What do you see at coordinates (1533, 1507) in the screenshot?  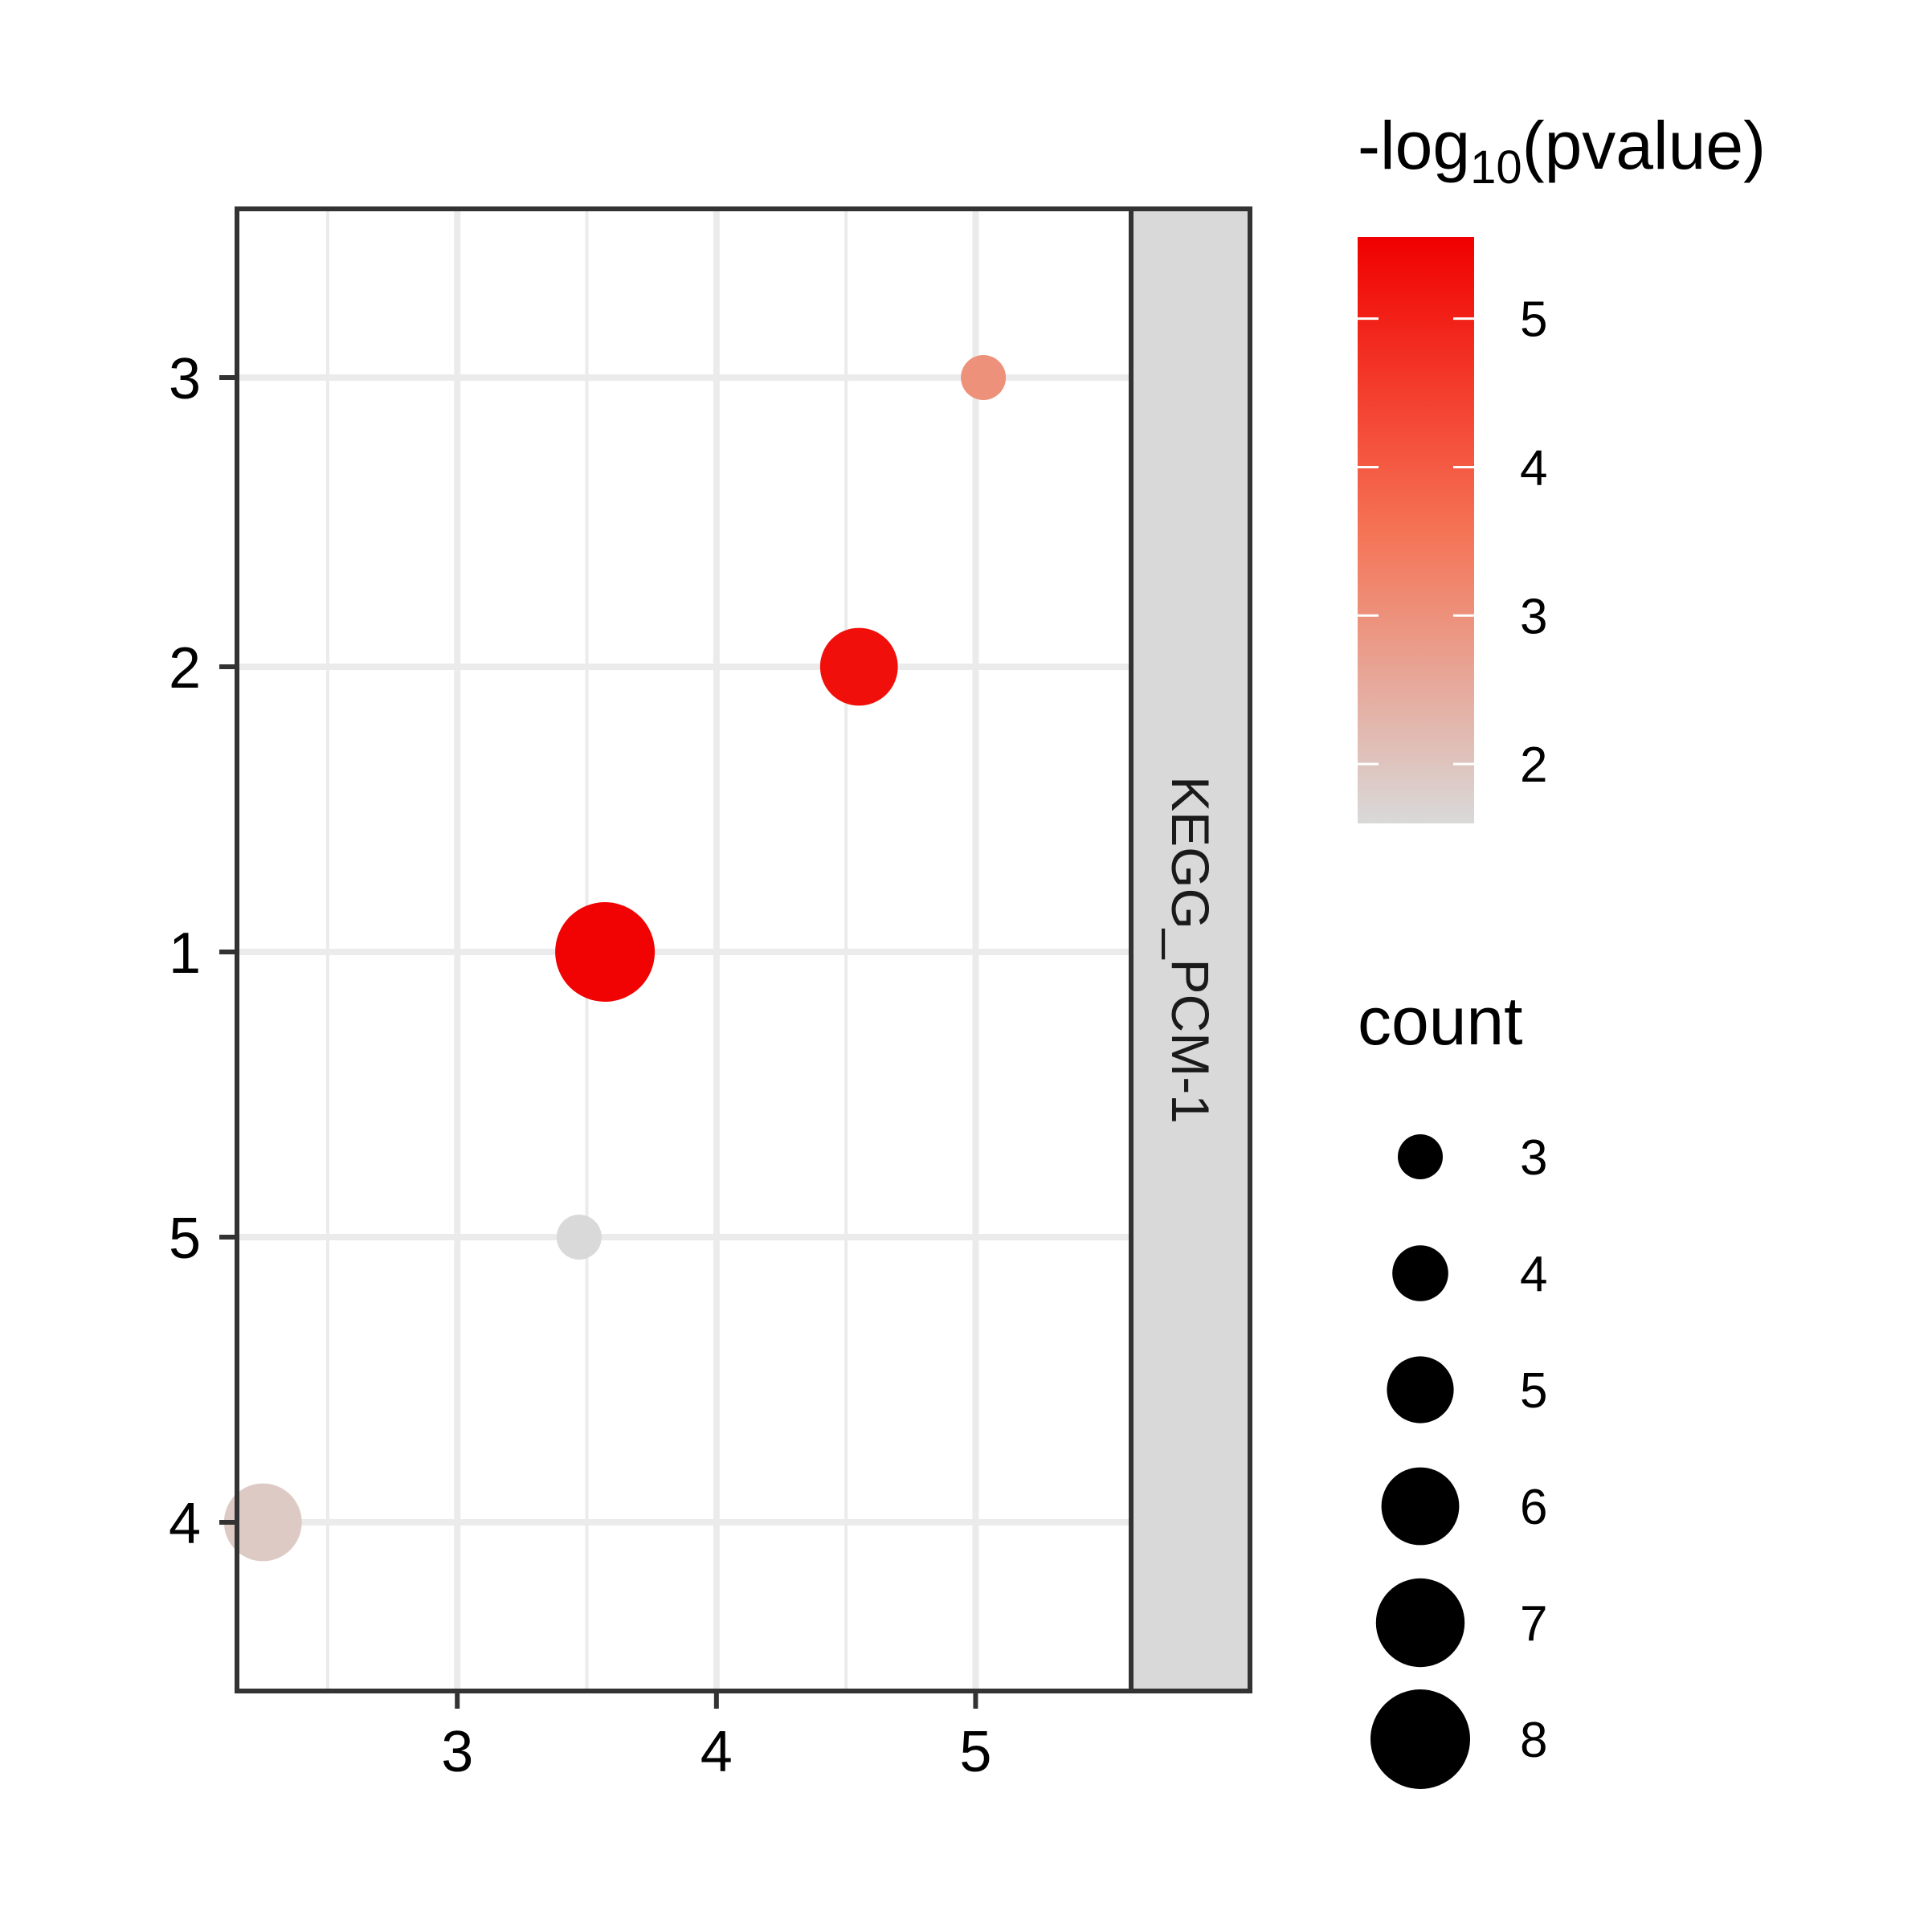 I see `size-legend-label: 6` at bounding box center [1533, 1507].